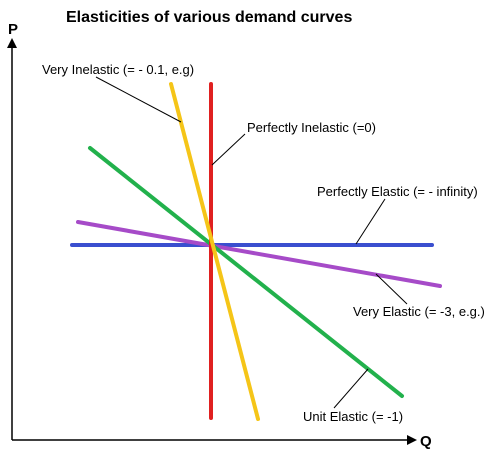 This screenshot has width=500, height=459. What do you see at coordinates (118, 69) in the screenshot?
I see `very-inelastic-label: Very Inelastic (= - 0.1, e.g)` at bounding box center [118, 69].